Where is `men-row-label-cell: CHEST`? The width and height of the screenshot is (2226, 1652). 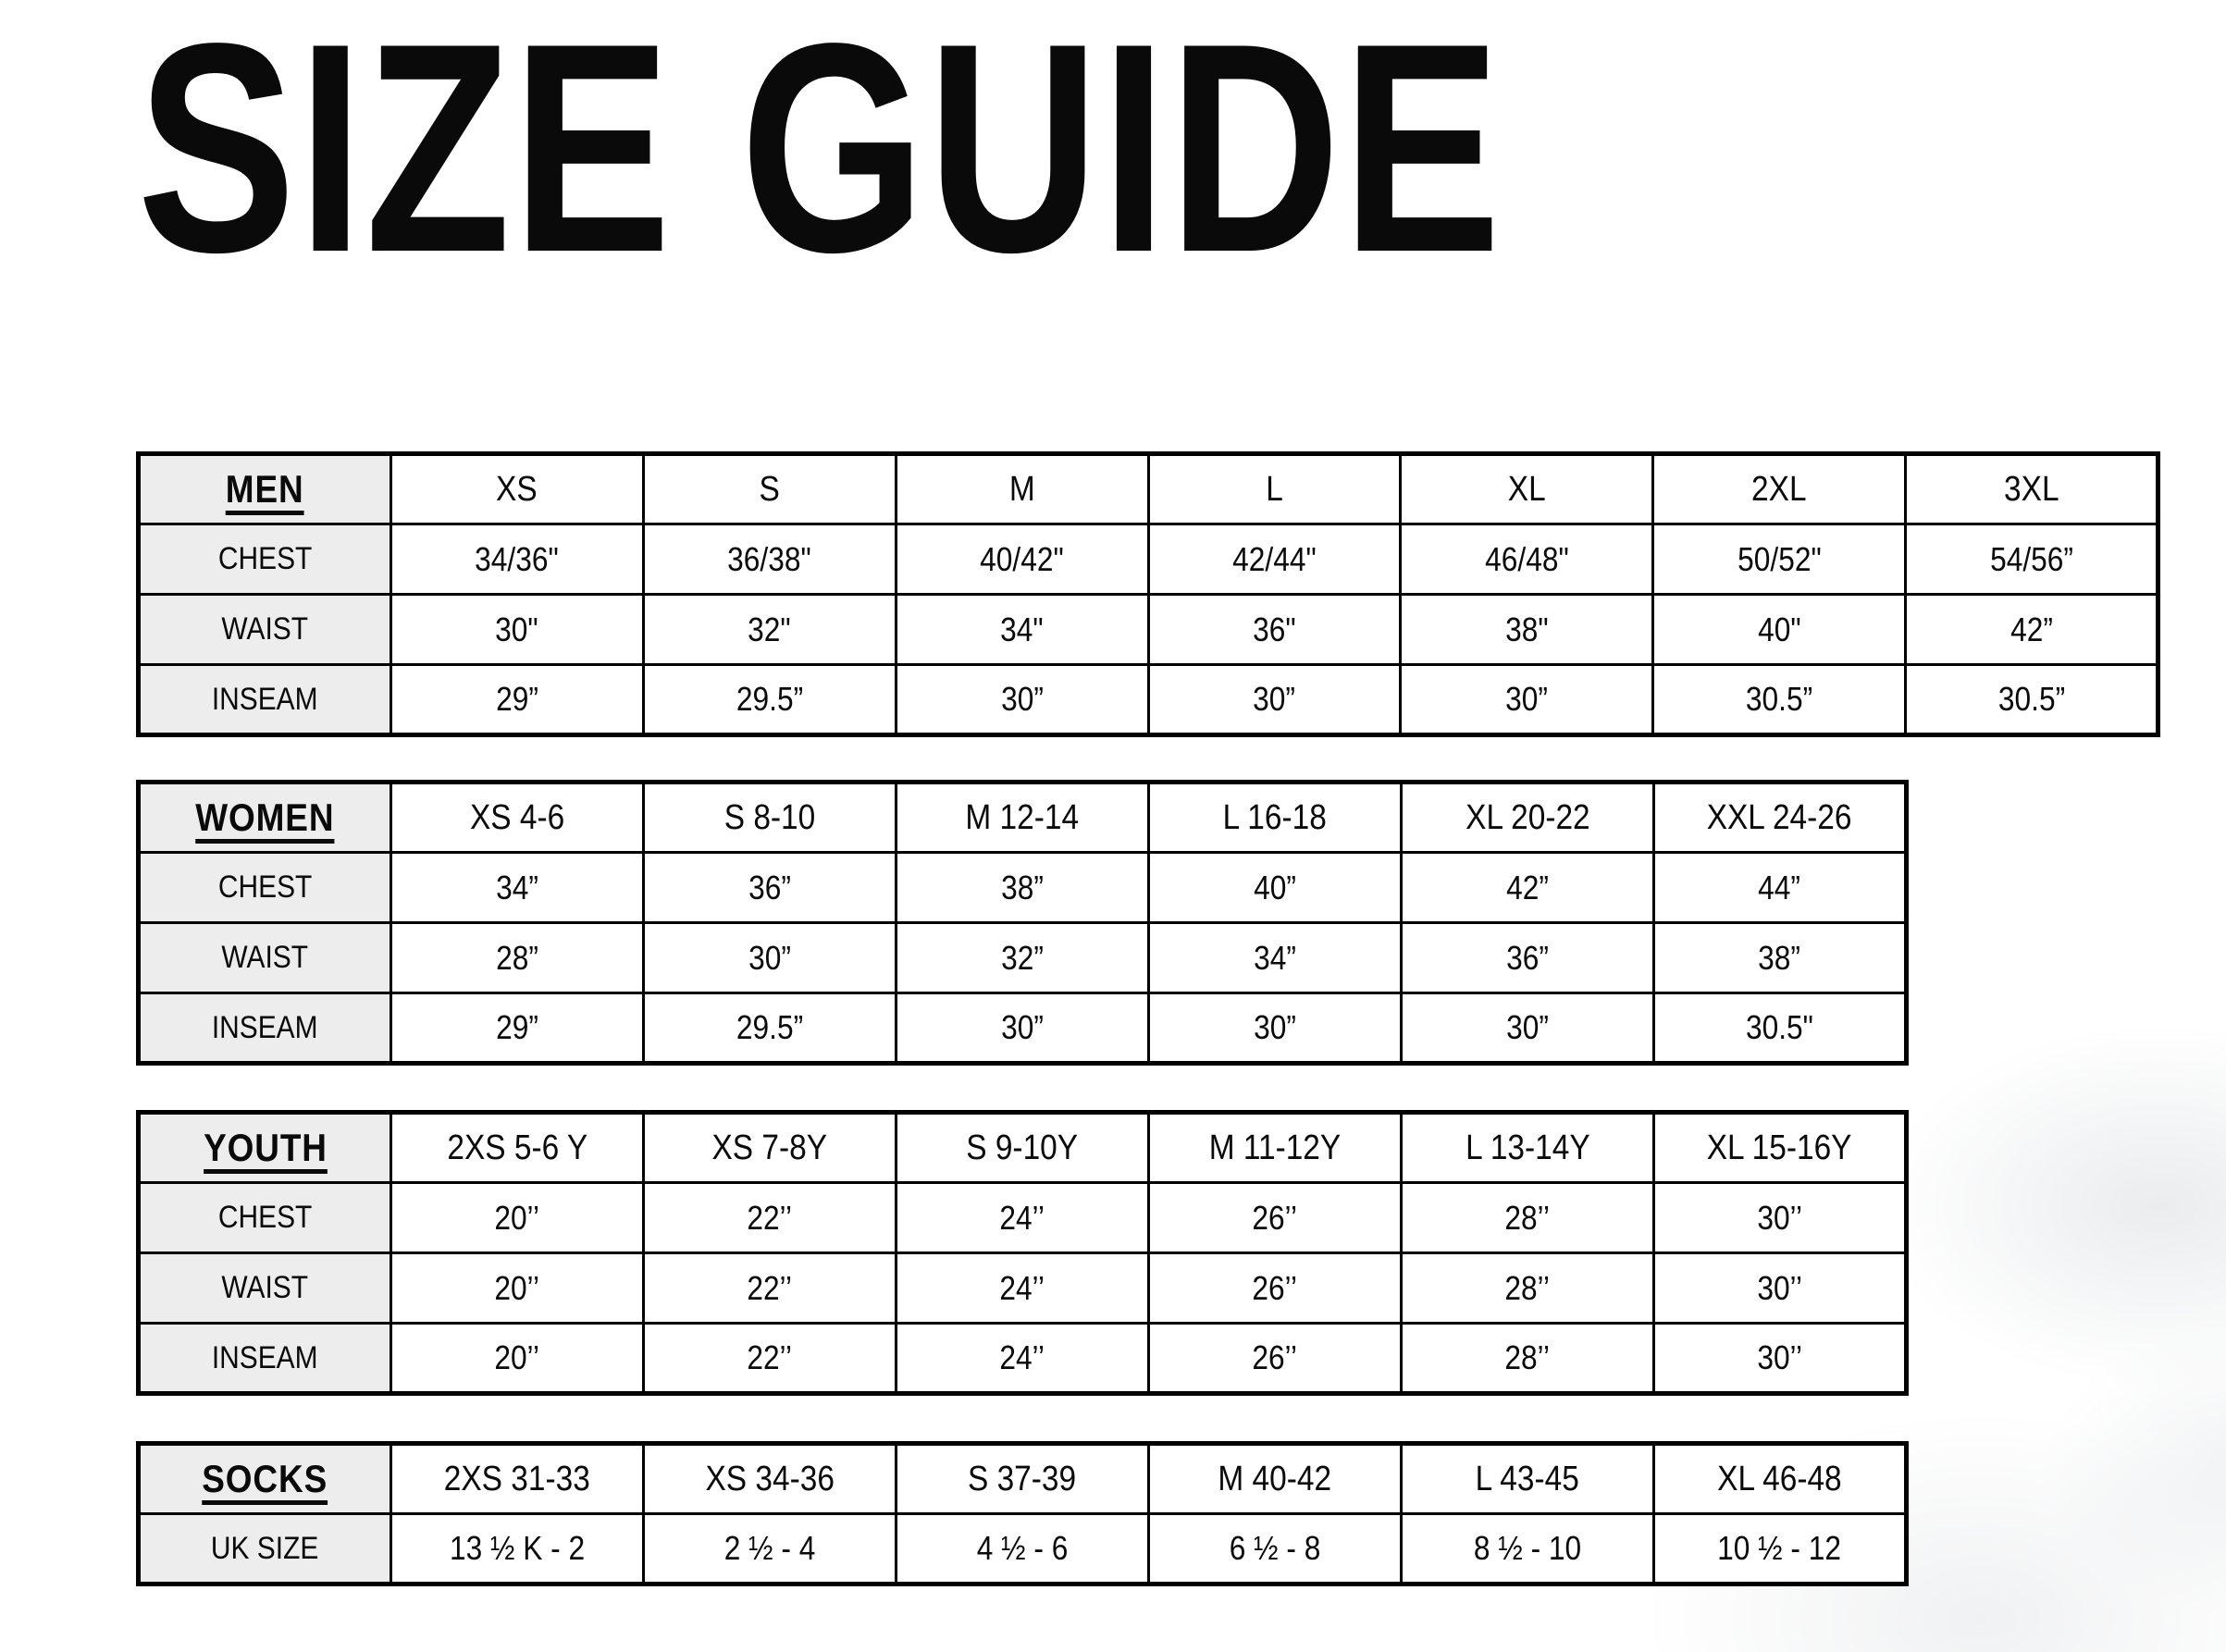
men-row-label-cell: CHEST is located at coordinates (264, 559).